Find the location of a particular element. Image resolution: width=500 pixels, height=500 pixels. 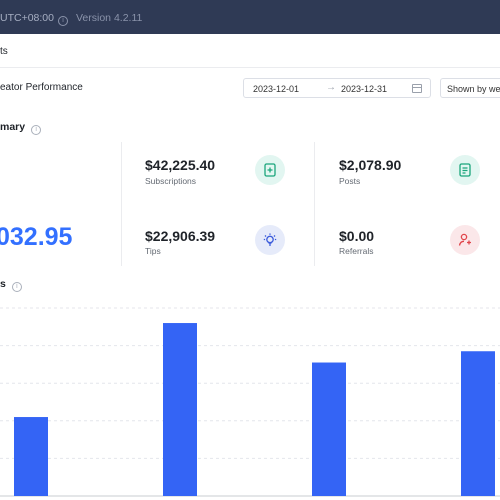

user-referral-icon is located at coordinates (465, 240).